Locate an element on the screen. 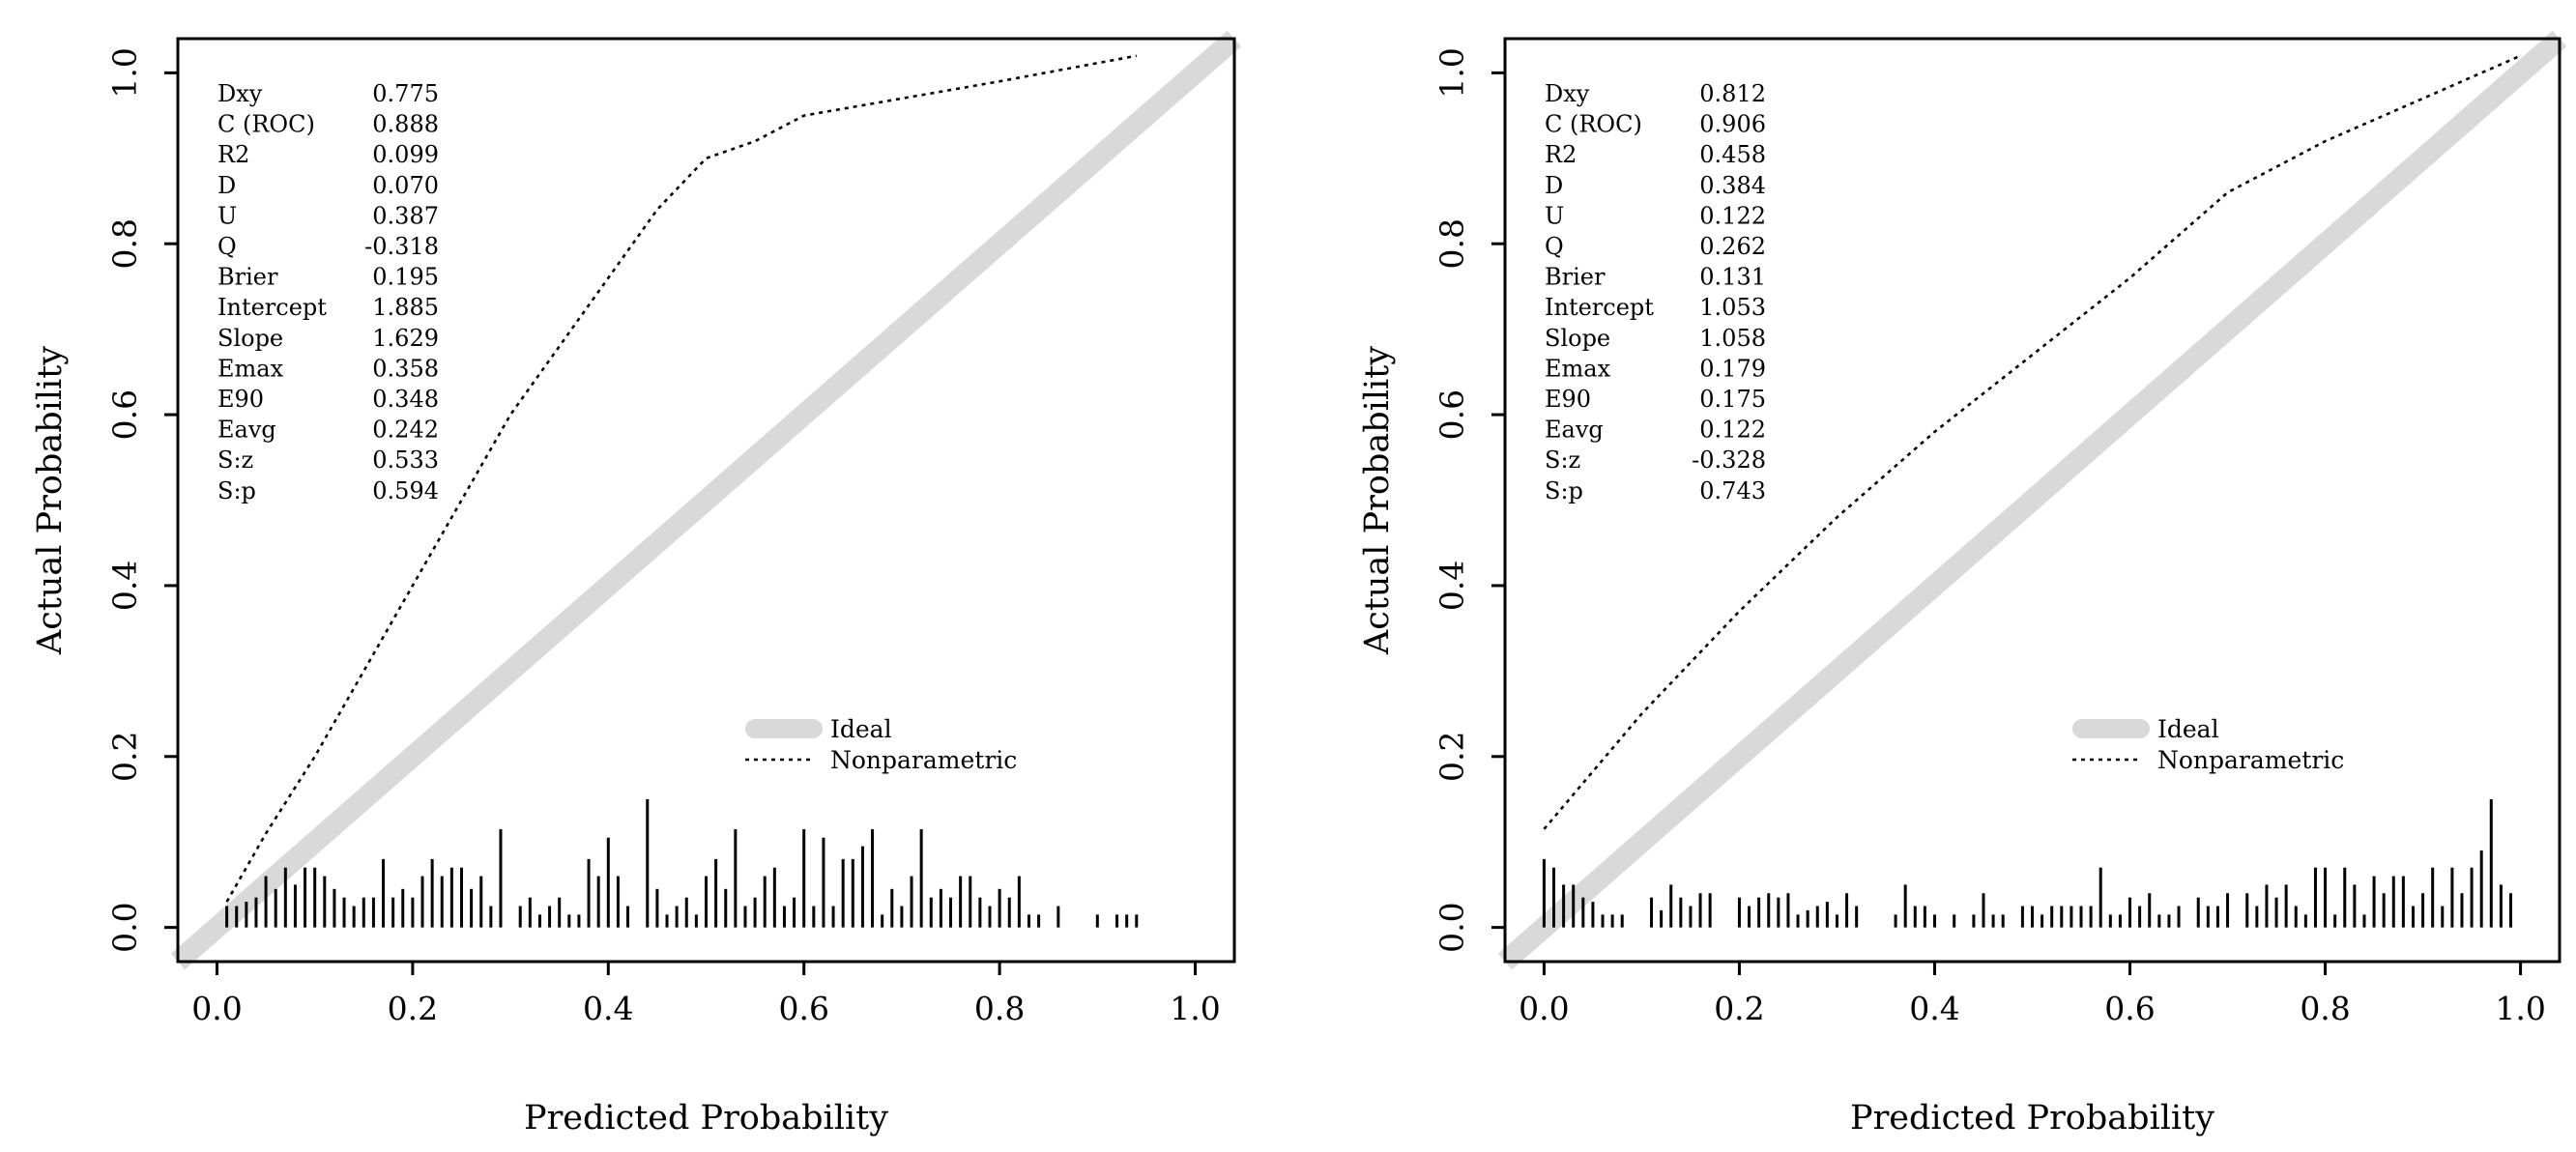 This screenshot has height=1152, width=2576. stat-value: 0.179 is located at coordinates (1732, 369).